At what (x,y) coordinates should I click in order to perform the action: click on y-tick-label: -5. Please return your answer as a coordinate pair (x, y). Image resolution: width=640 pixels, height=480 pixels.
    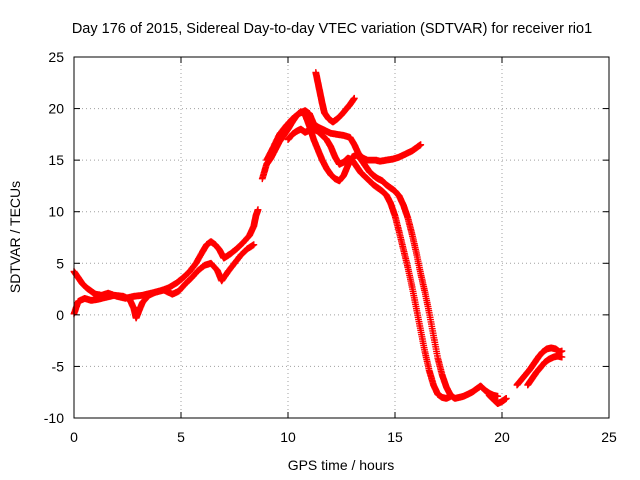
    Looking at the image, I should click on (58, 366).